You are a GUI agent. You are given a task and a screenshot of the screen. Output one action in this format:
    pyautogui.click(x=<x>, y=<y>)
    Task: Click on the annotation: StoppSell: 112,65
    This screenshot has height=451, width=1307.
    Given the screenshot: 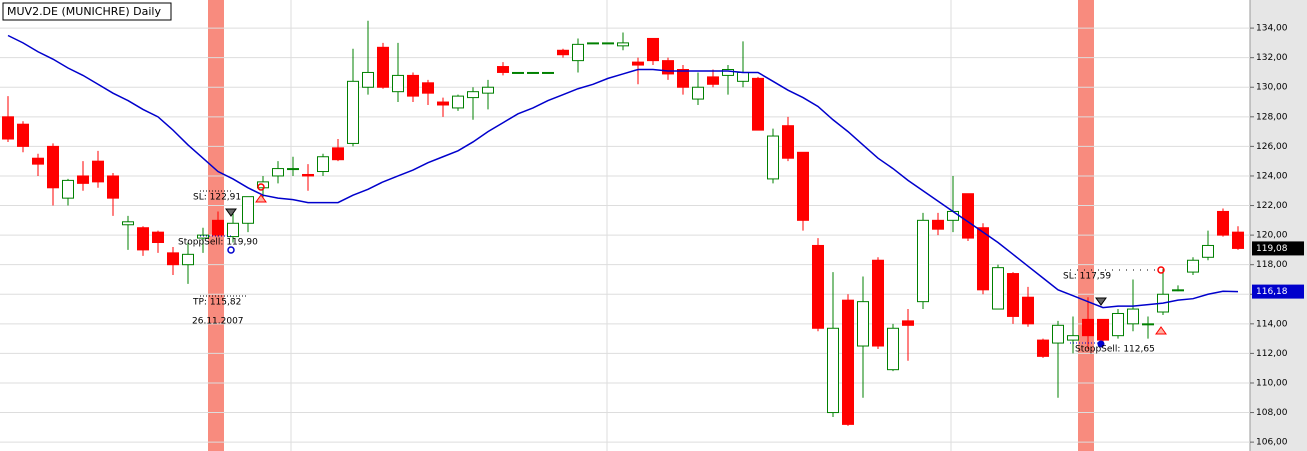 What is the action you would take?
    pyautogui.click(x=1115, y=350)
    